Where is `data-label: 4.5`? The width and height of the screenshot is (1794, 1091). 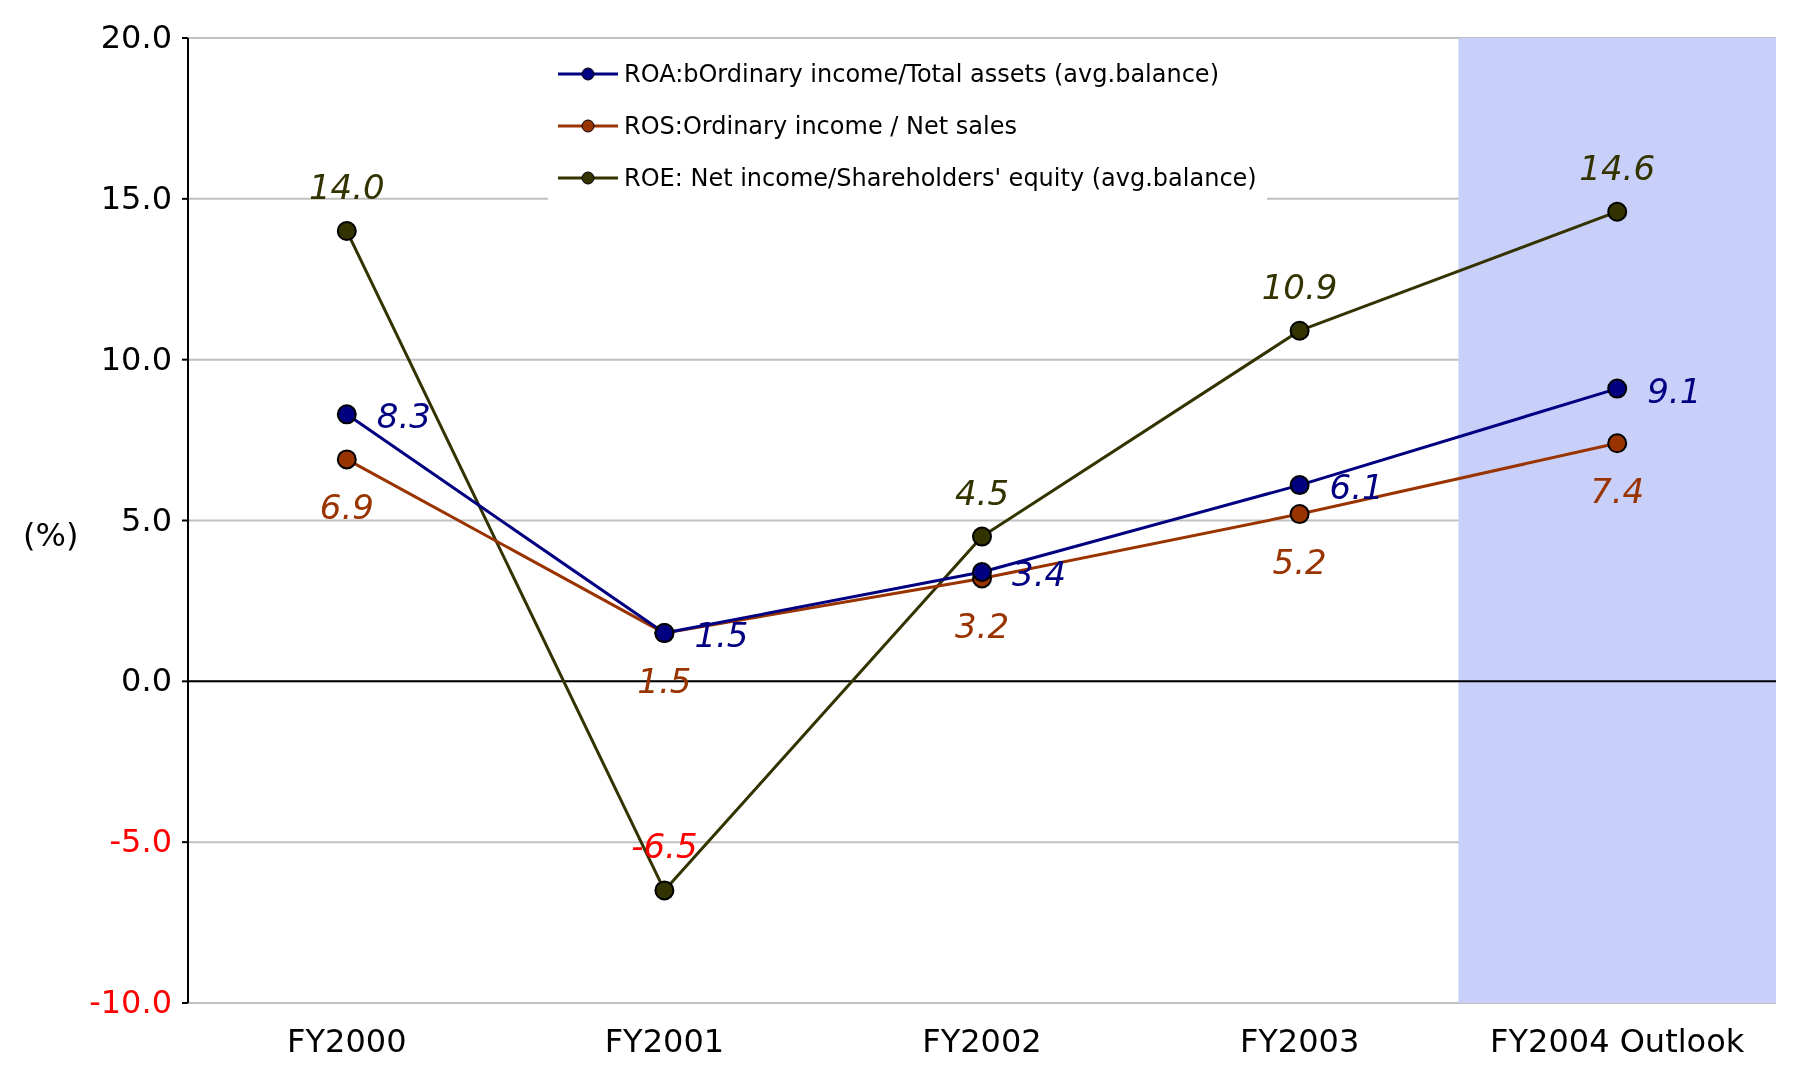
data-label: 4.5 is located at coordinates (982, 492).